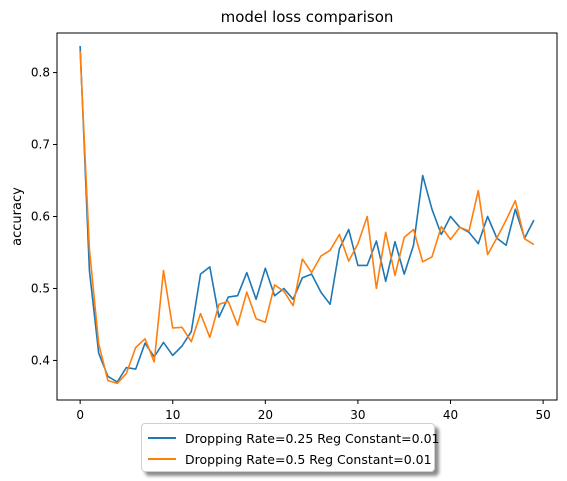 The width and height of the screenshot is (567, 481). I want to click on y-axis-label: accuracy, so click(17, 216).